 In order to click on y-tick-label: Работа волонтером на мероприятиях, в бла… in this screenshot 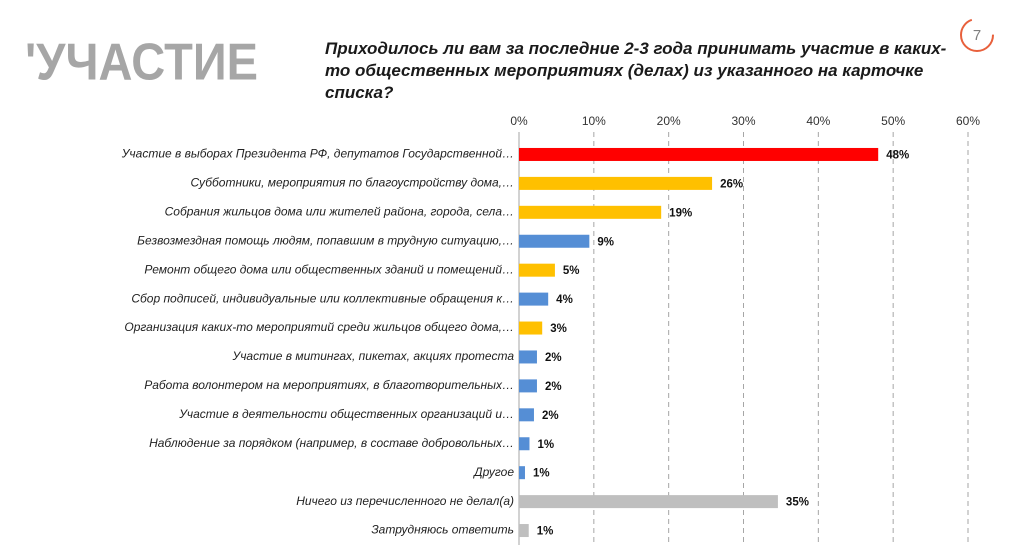, I will do `click(329, 385)`.